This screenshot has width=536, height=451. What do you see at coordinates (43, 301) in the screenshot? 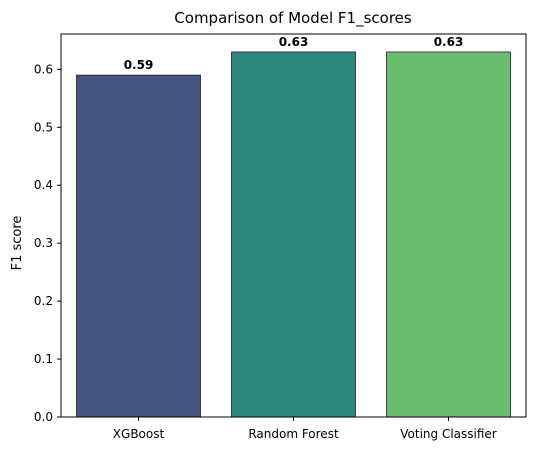
I see `y-tick-label: 0.2` at bounding box center [43, 301].